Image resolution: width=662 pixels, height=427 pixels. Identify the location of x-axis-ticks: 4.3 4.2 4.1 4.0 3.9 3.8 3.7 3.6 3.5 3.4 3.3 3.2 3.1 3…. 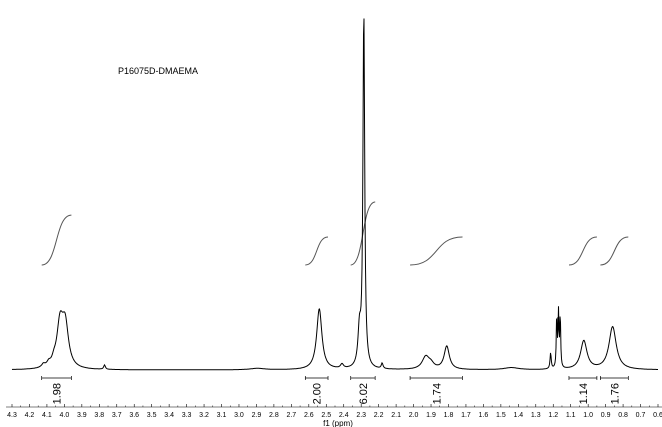
(334, 411).